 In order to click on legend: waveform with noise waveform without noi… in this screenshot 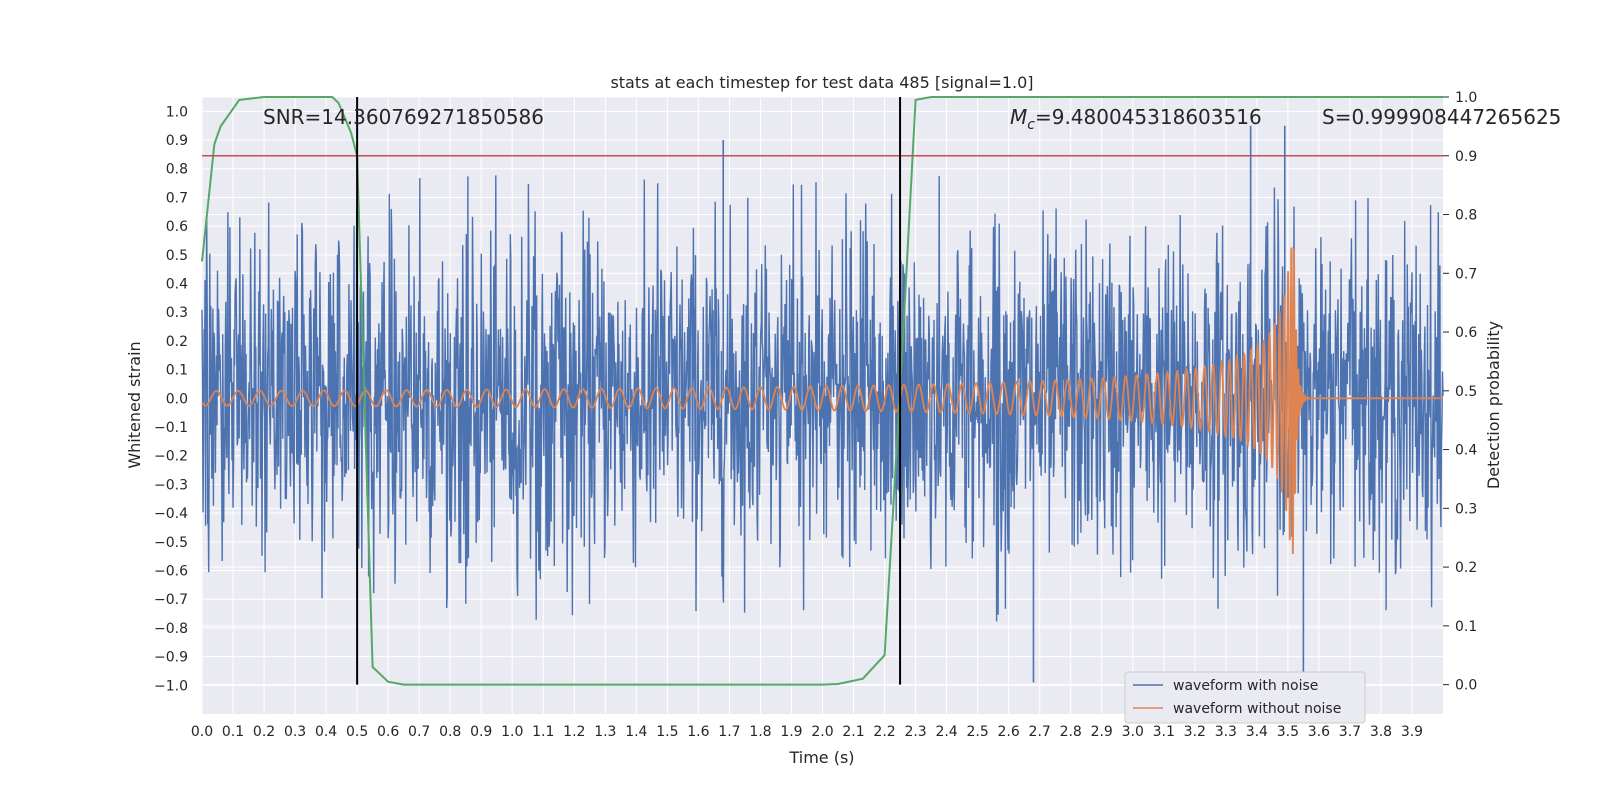, I will do `click(1245, 697)`.